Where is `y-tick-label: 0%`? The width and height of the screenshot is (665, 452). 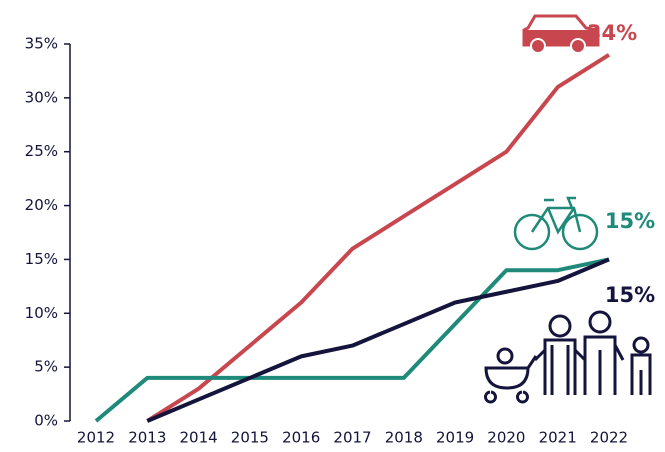
y-tick-label: 0% is located at coordinates (46, 421).